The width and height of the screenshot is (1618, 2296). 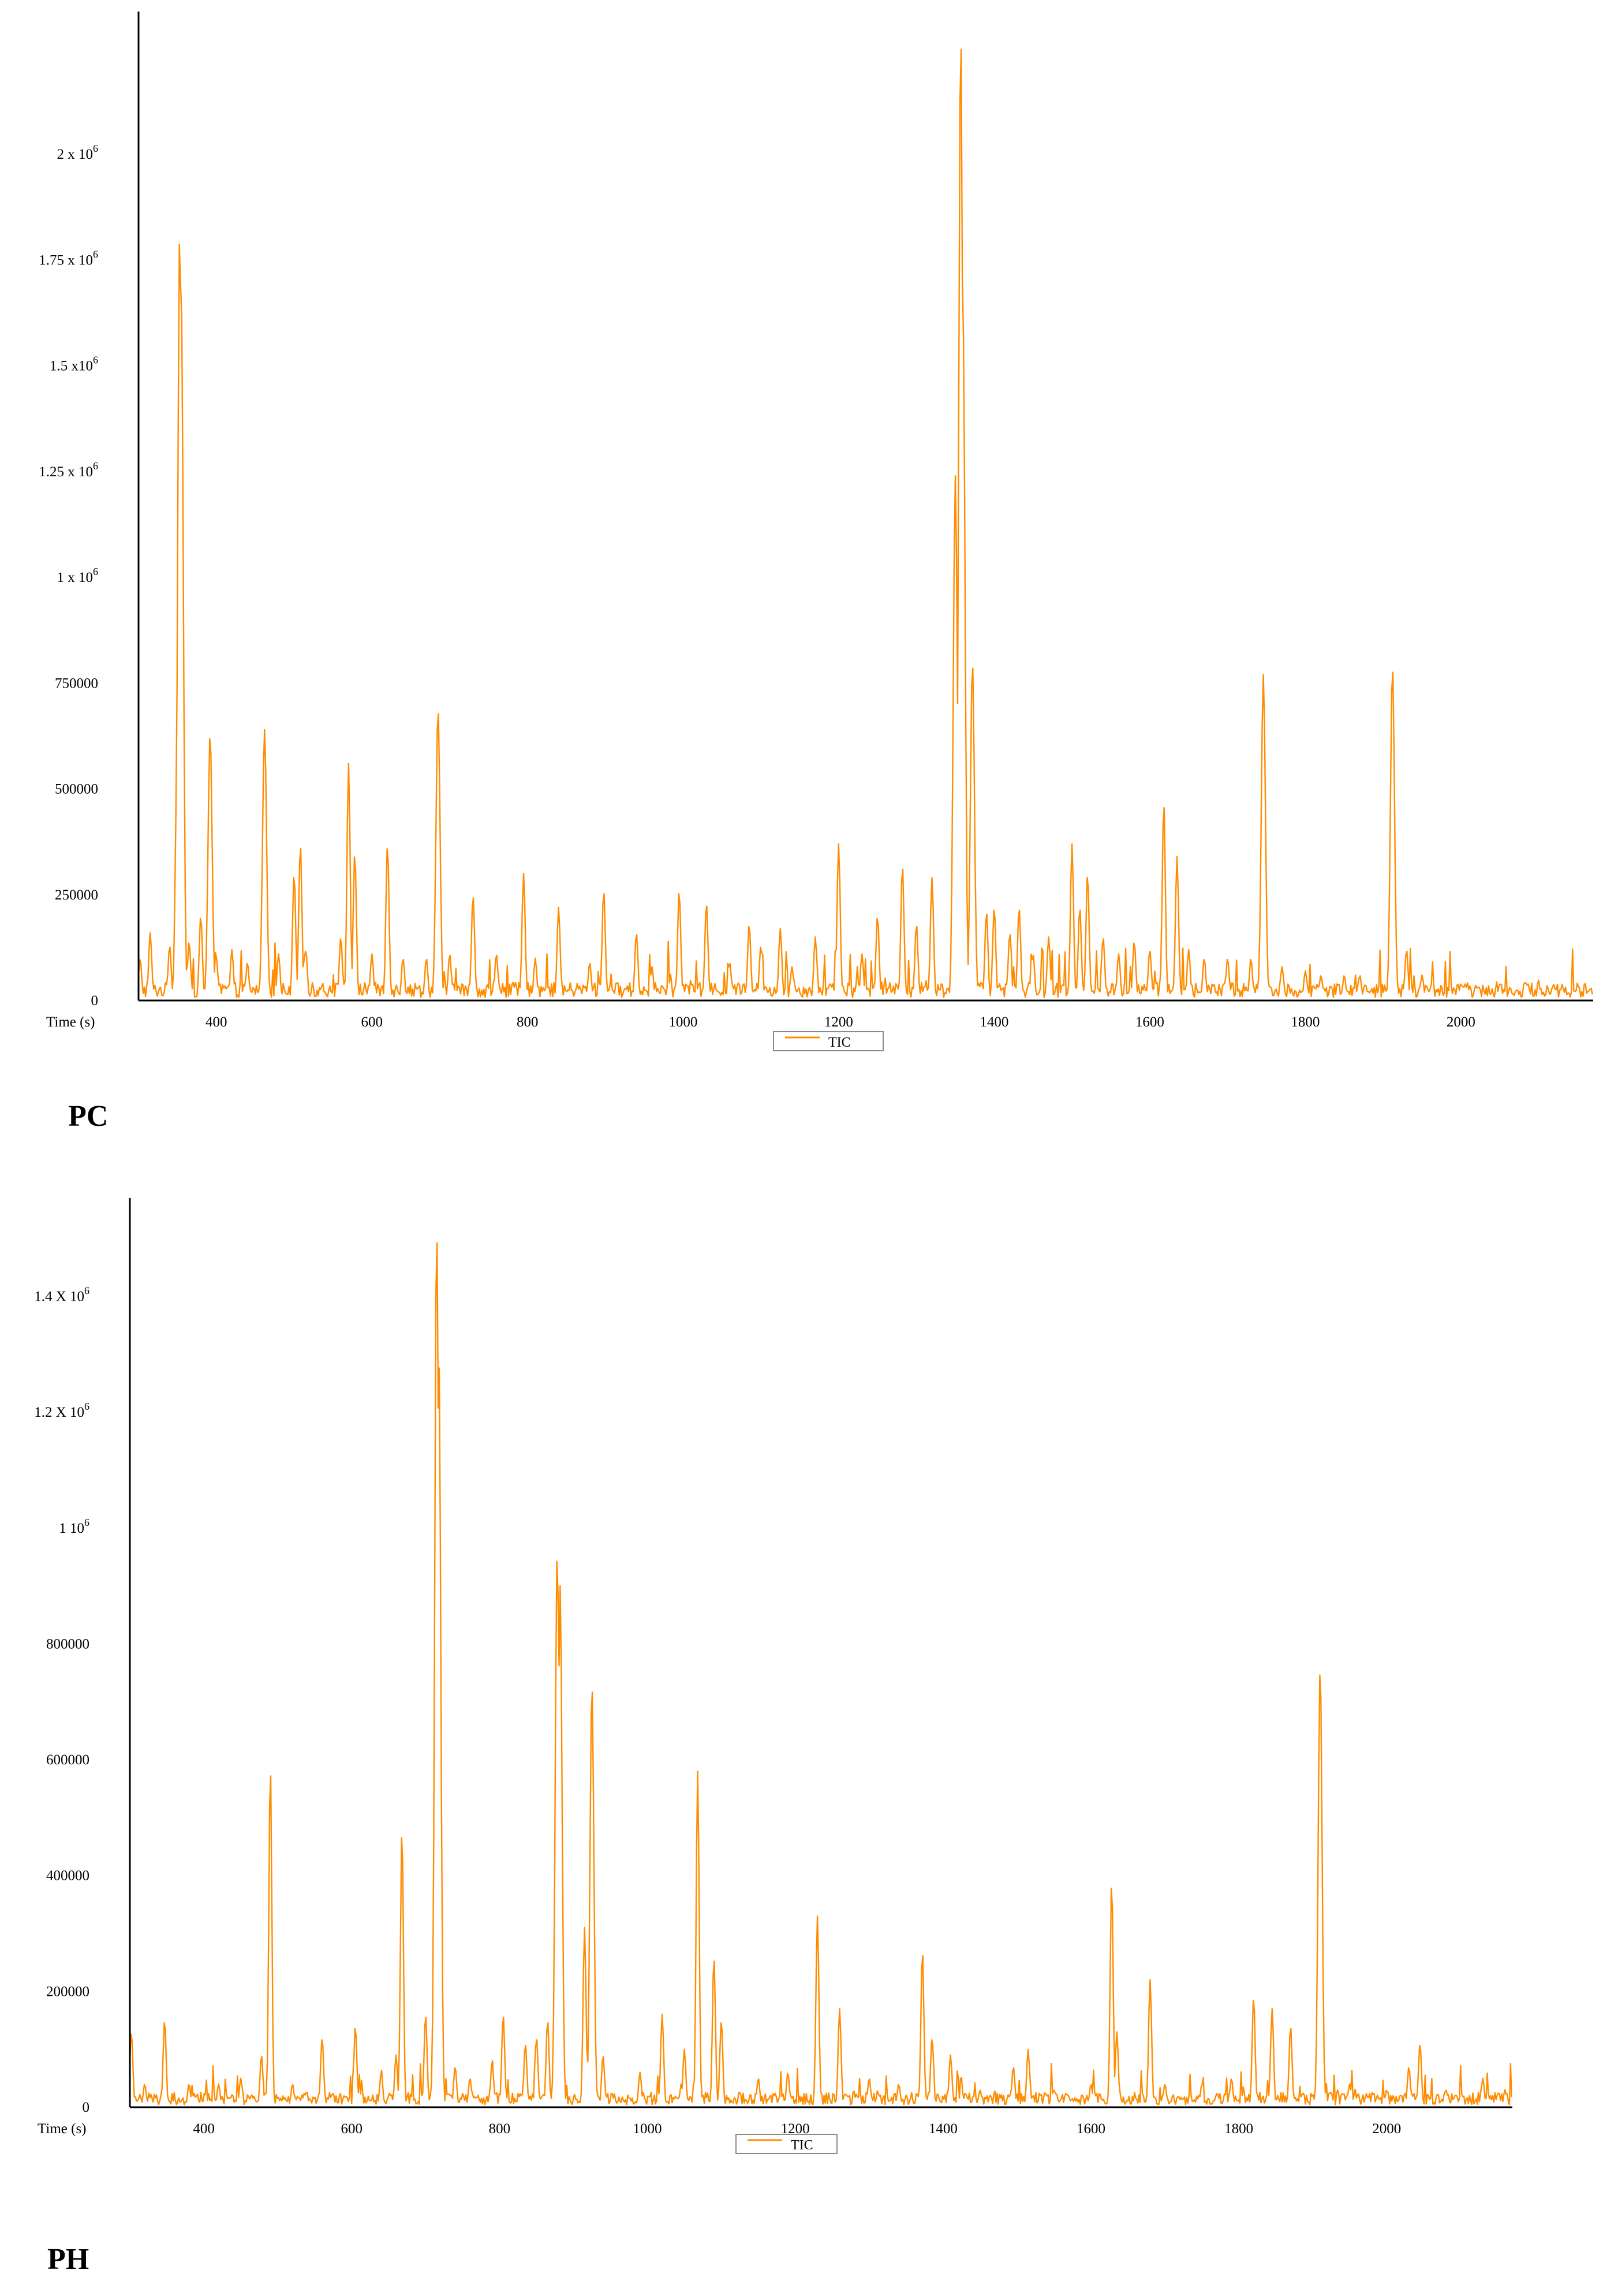 I want to click on y-tick-label: 2 x 10⁶, so click(x=78, y=152).